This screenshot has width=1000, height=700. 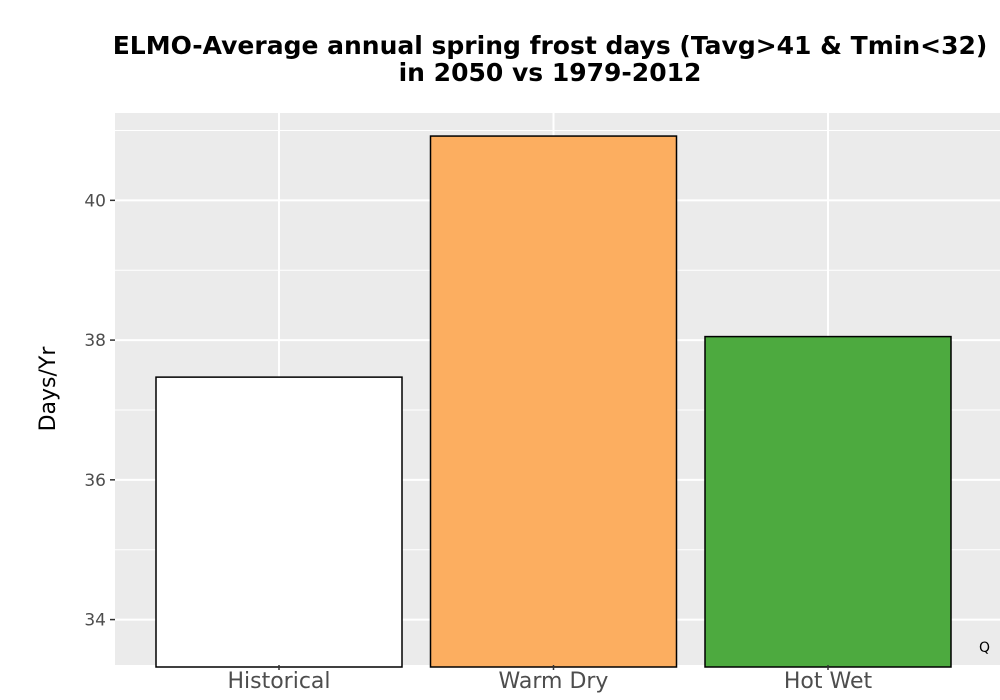 I want to click on x-axis: Historical Warm Dry Hot Wet, so click(x=549, y=679).